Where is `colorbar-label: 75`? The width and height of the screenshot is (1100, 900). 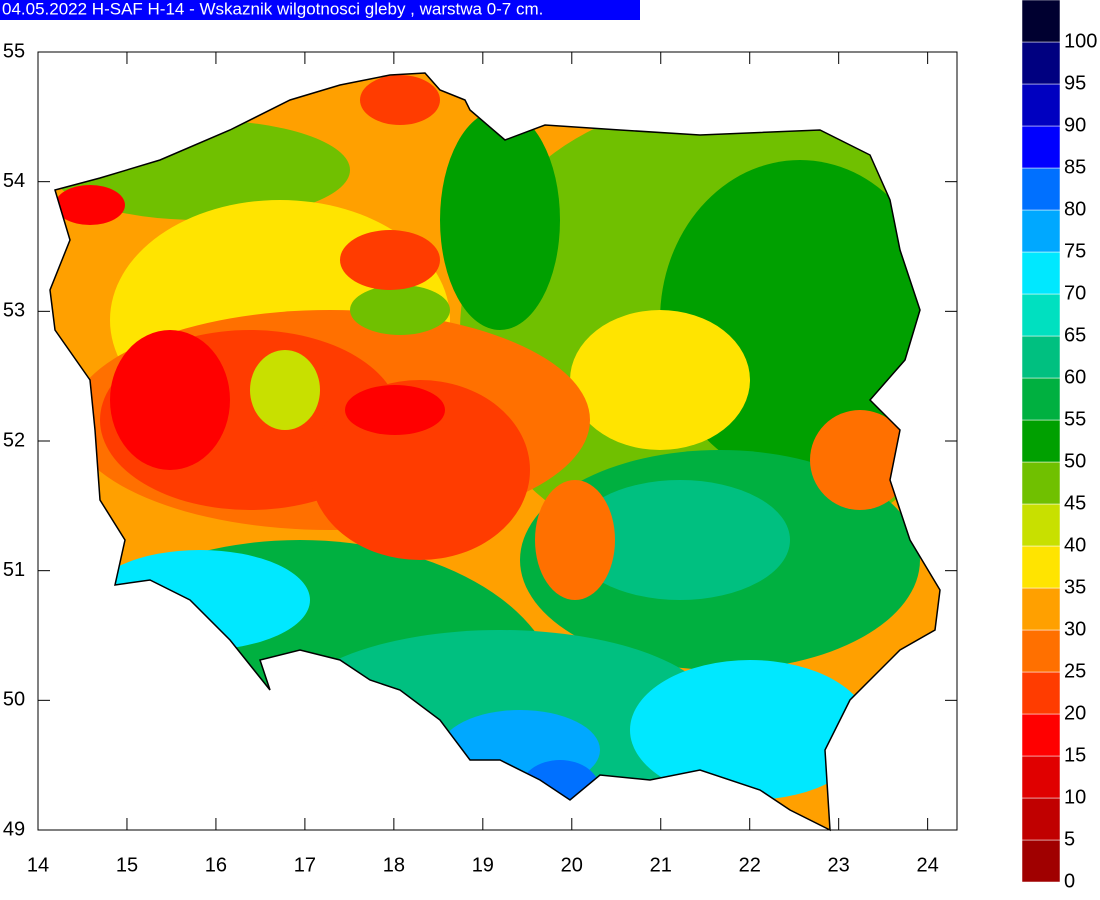
colorbar-label: 75 is located at coordinates (1075, 251).